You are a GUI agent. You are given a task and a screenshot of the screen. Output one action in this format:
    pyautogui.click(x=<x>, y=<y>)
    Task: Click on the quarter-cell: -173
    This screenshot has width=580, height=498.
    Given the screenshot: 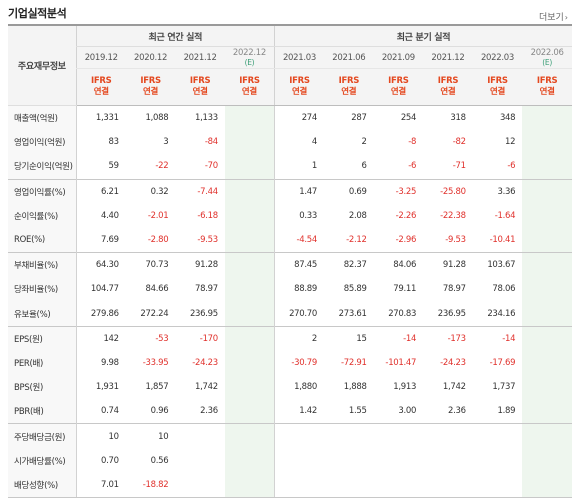 What is the action you would take?
    pyautogui.click(x=448, y=338)
    